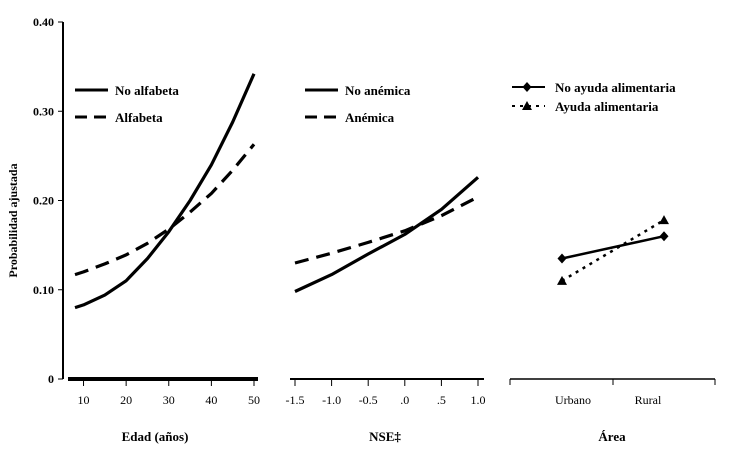 The image size is (731, 457). Describe the element at coordinates (51, 379) in the screenshot. I see `y-tick-label: 0` at that location.